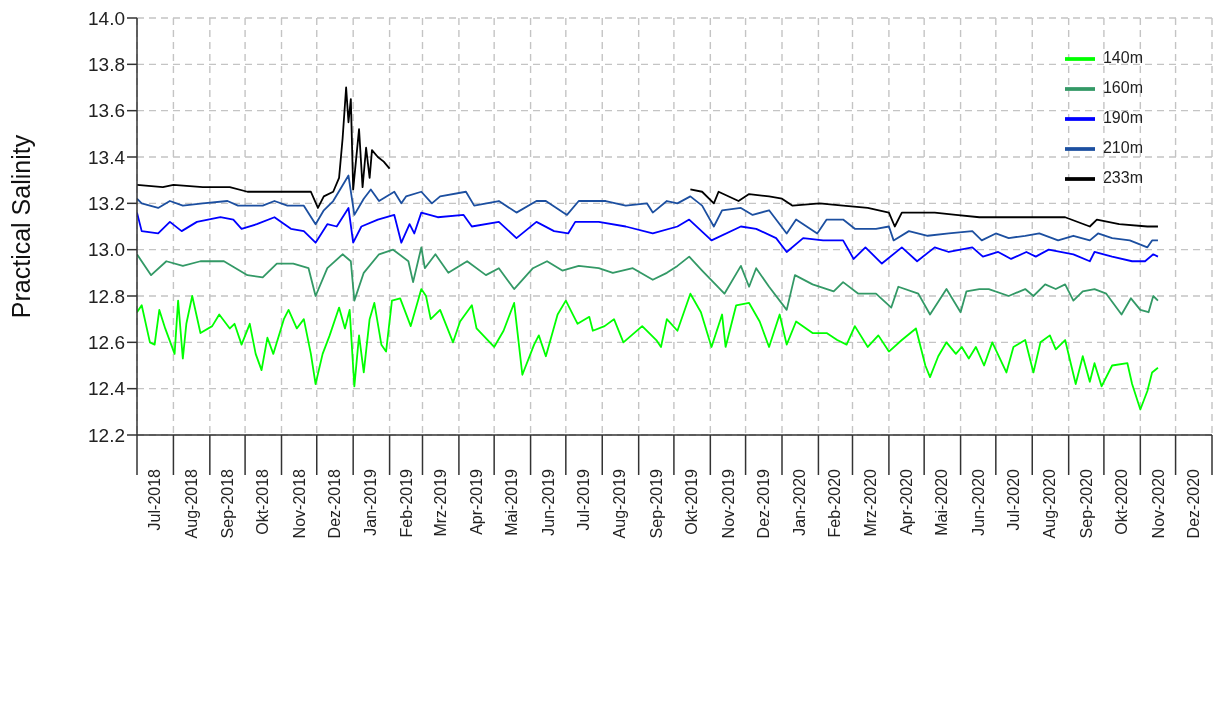 This screenshot has width=1213, height=702. Describe the element at coordinates (835, 503) in the screenshot. I see `x-tick-label: Feb-2020` at that location.